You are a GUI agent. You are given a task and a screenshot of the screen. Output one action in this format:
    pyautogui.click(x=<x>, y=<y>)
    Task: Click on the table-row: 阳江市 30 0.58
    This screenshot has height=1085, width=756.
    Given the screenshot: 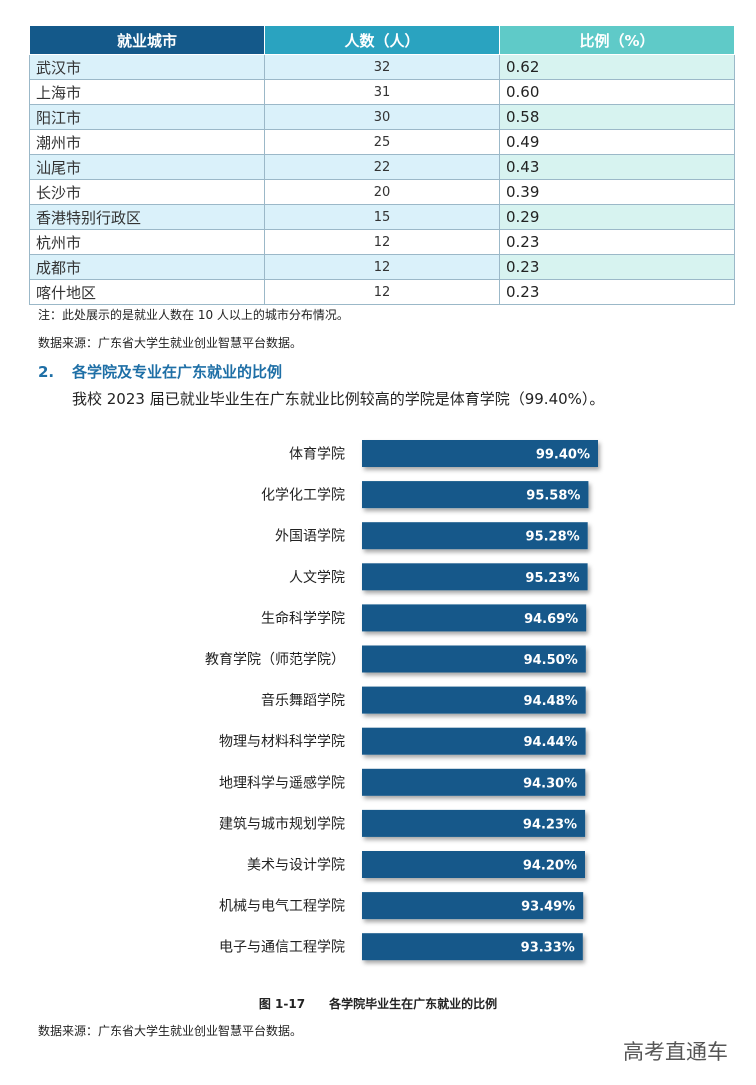 What is the action you would take?
    pyautogui.click(x=382, y=117)
    